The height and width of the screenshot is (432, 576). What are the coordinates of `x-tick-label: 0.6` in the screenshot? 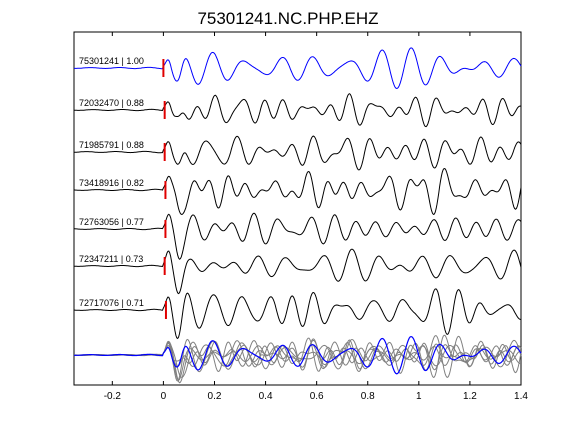 It's located at (317, 396).